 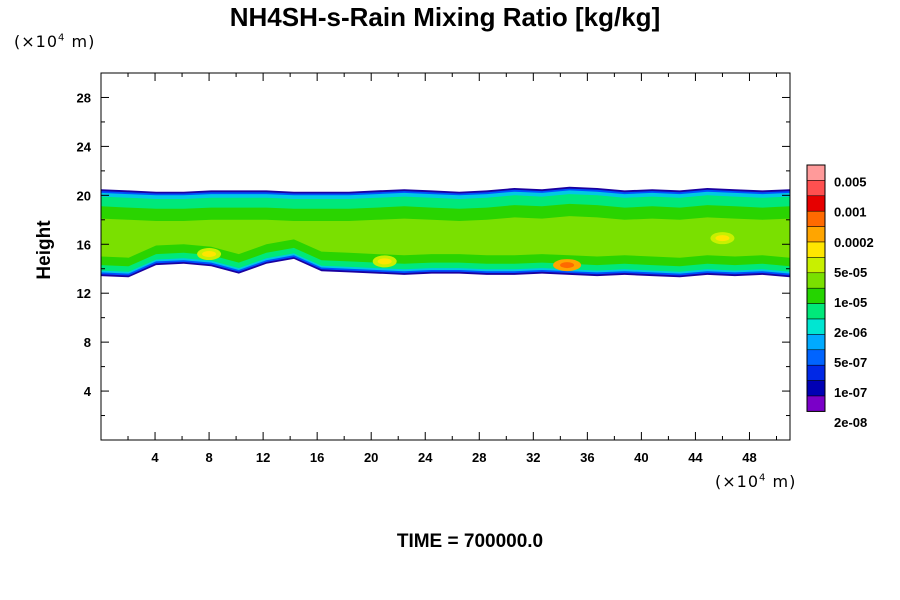 I want to click on x-tick-label: 32, so click(x=533, y=457).